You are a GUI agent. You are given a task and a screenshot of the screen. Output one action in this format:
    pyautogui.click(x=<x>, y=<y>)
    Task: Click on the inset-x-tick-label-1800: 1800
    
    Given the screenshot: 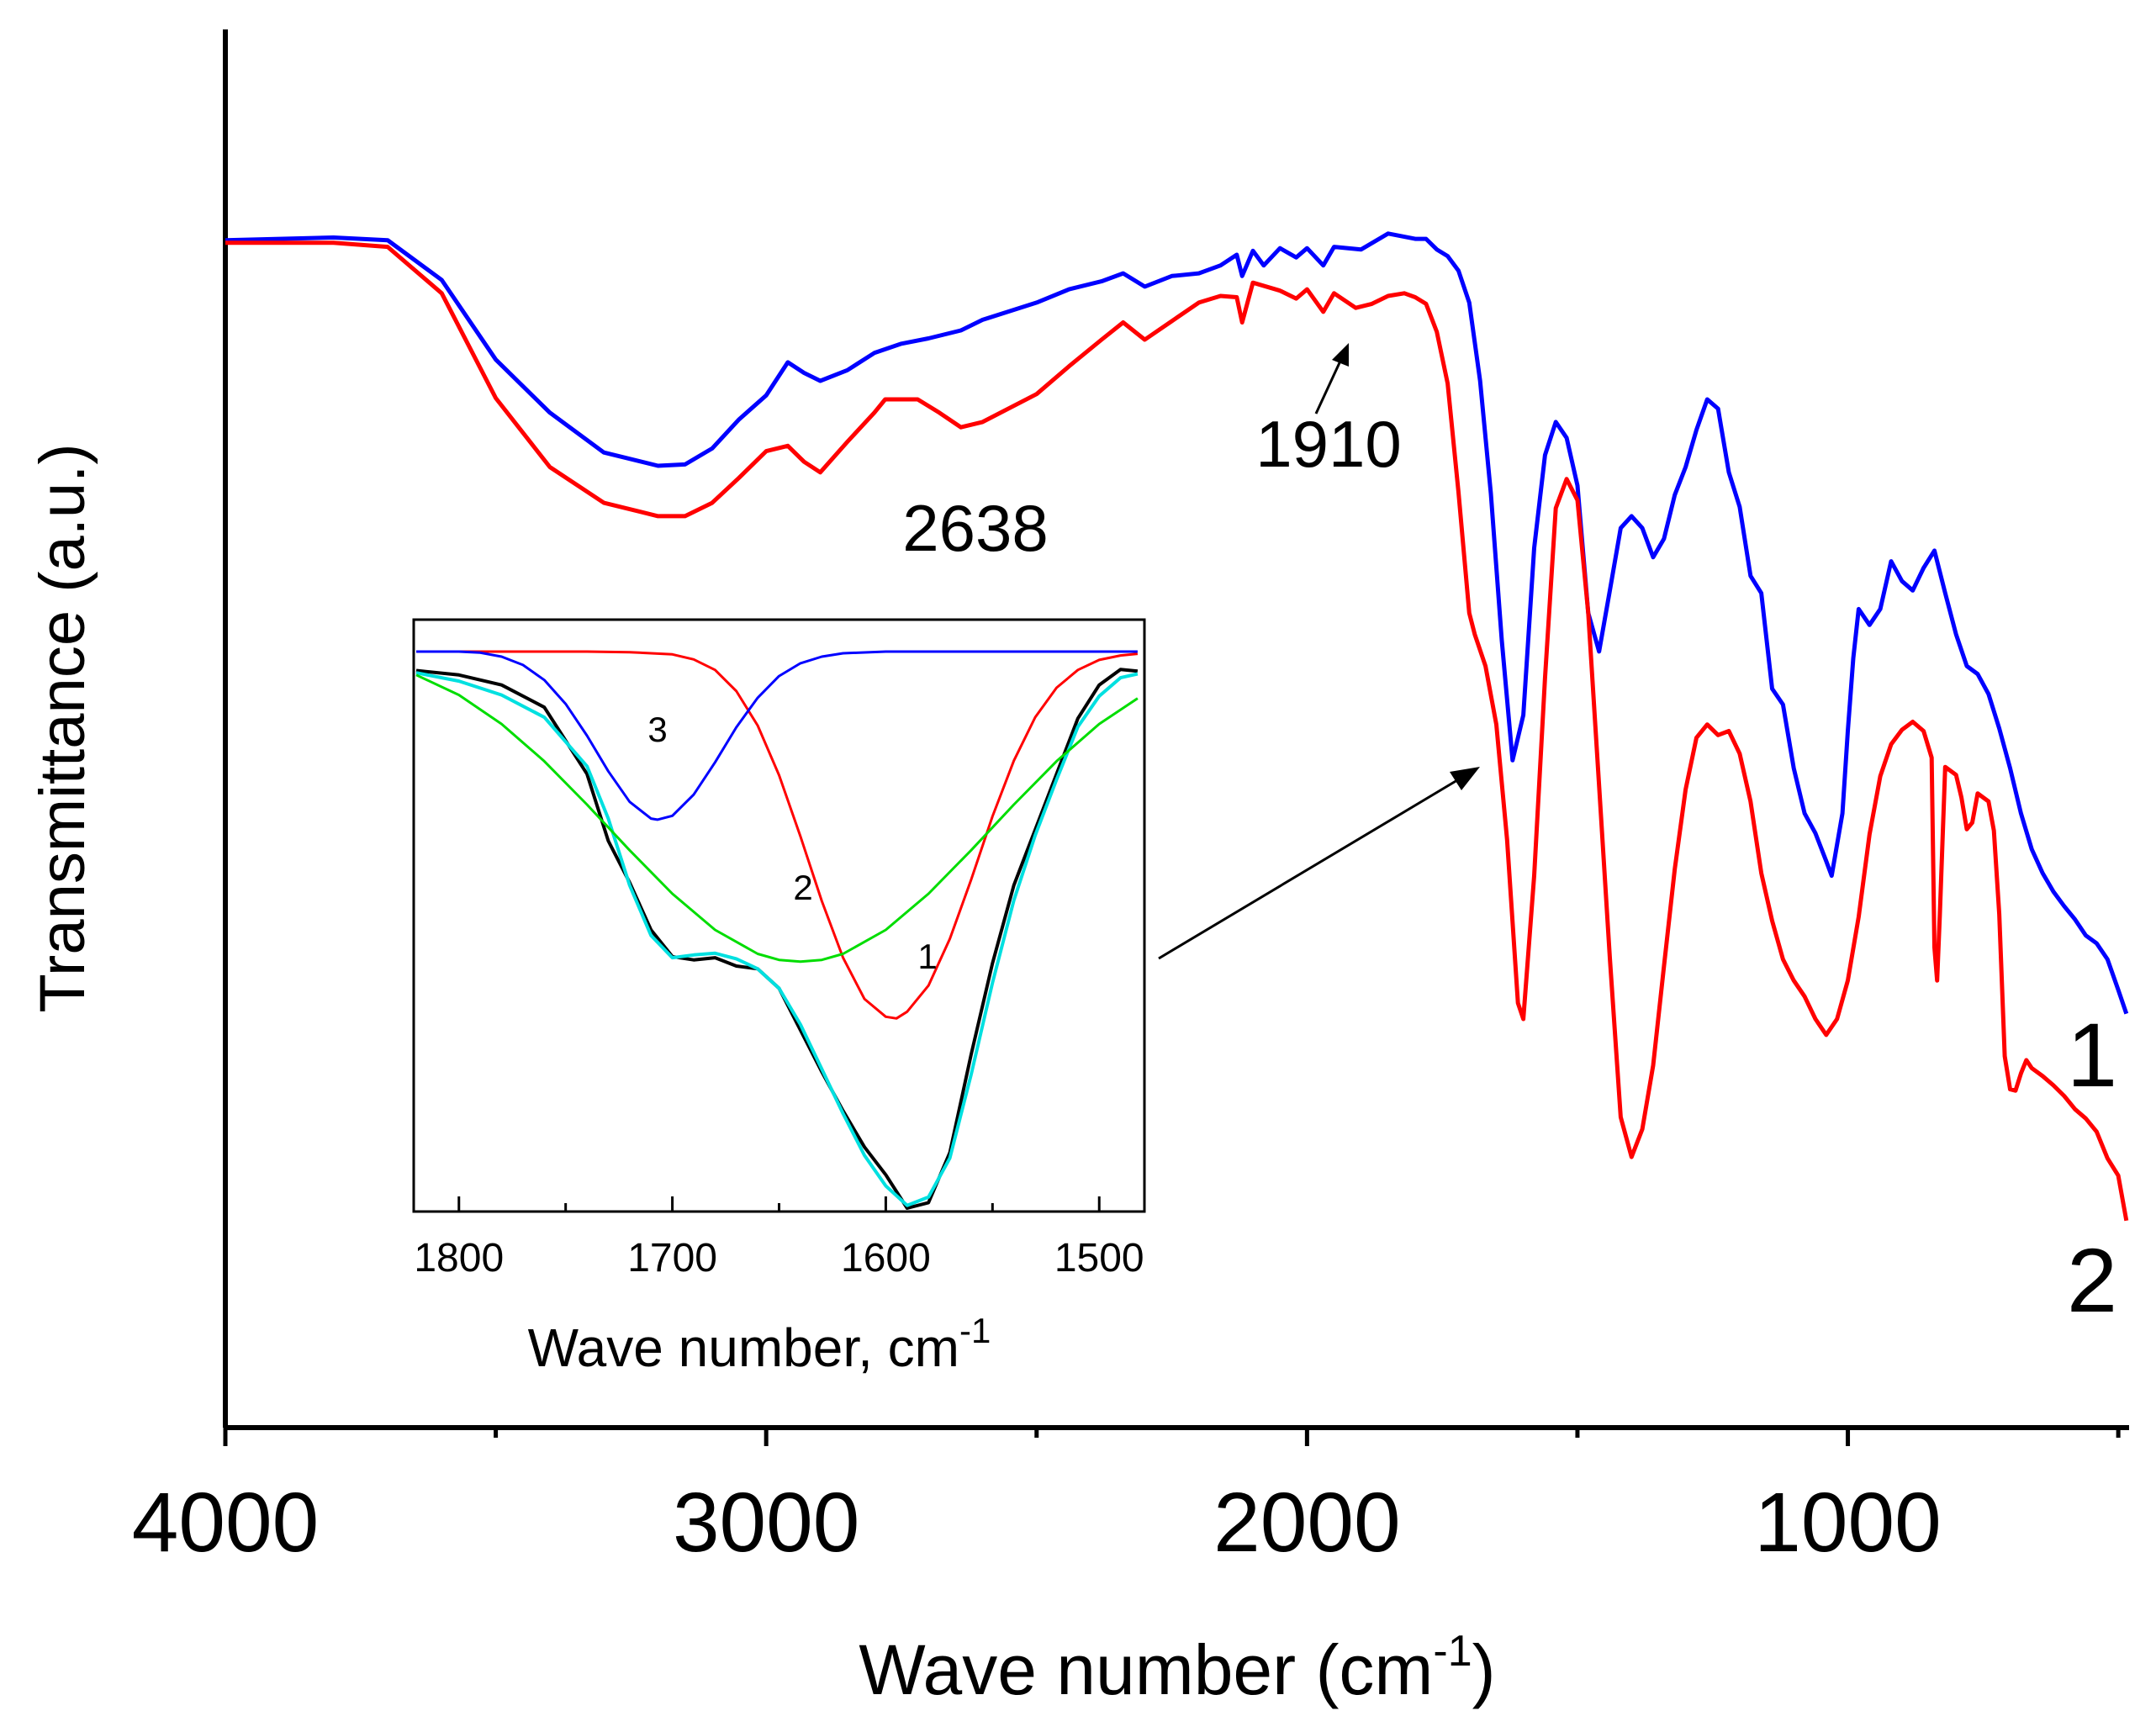 What is the action you would take?
    pyautogui.click(x=459, y=1258)
    